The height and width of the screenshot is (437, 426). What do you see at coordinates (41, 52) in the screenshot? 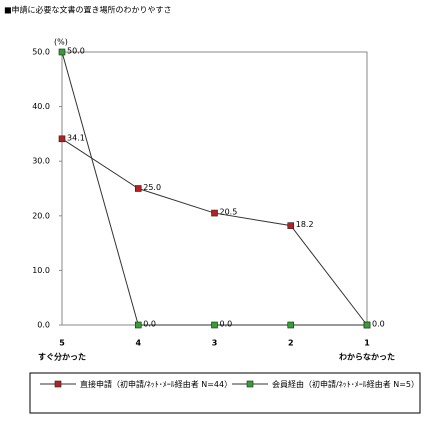
I see `y-tick-label: 50.0` at bounding box center [41, 52].